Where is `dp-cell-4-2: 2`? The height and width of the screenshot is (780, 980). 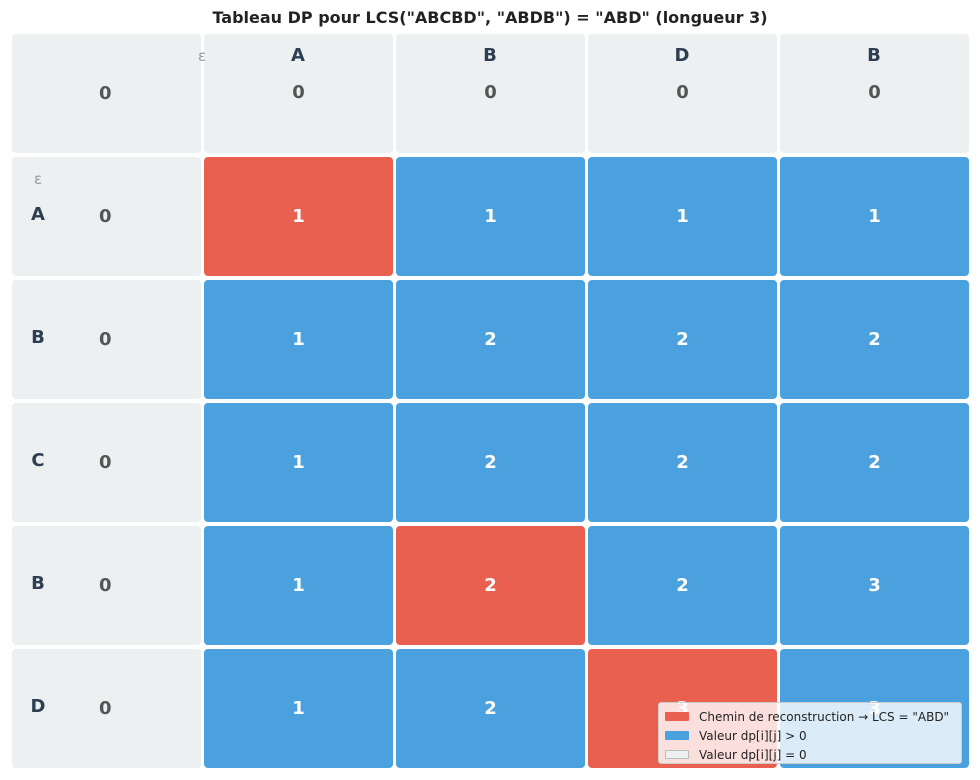 dp-cell-4-2: 2 is located at coordinates (490, 585).